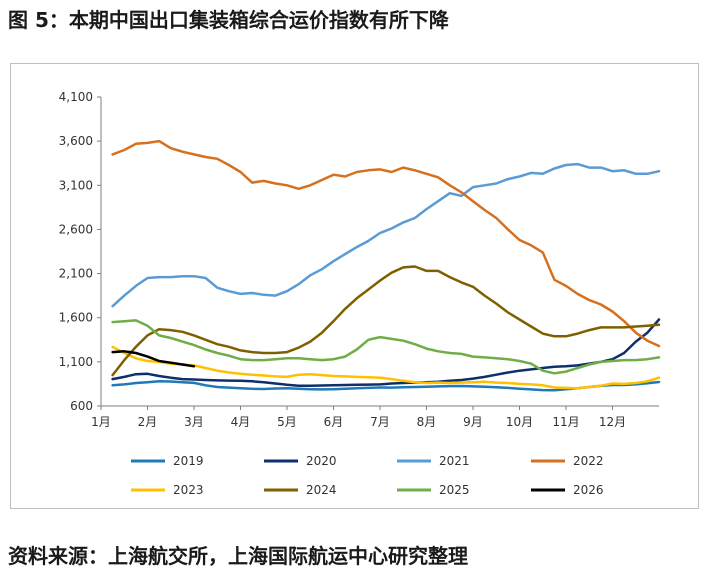 The height and width of the screenshot is (571, 712). What do you see at coordinates (367, 475) in the screenshot?
I see `legend: 2019 2020 2021 2022 2023 2024 2025 2026` at bounding box center [367, 475].